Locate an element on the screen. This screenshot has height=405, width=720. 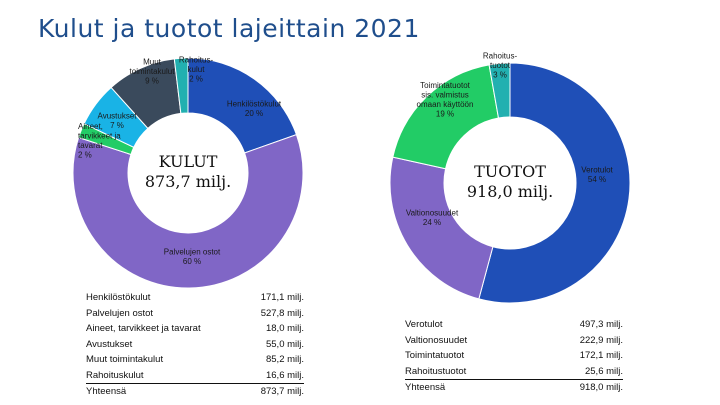
table-row: Rahoituskulut 16,6 milj. is located at coordinates (195, 376).